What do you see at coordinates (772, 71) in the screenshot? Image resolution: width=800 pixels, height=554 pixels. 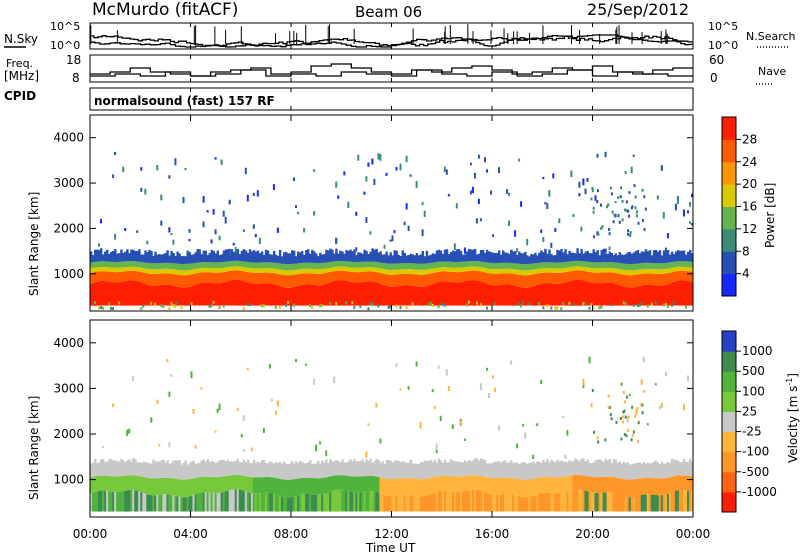 I see `nave-label: Nave` at bounding box center [772, 71].